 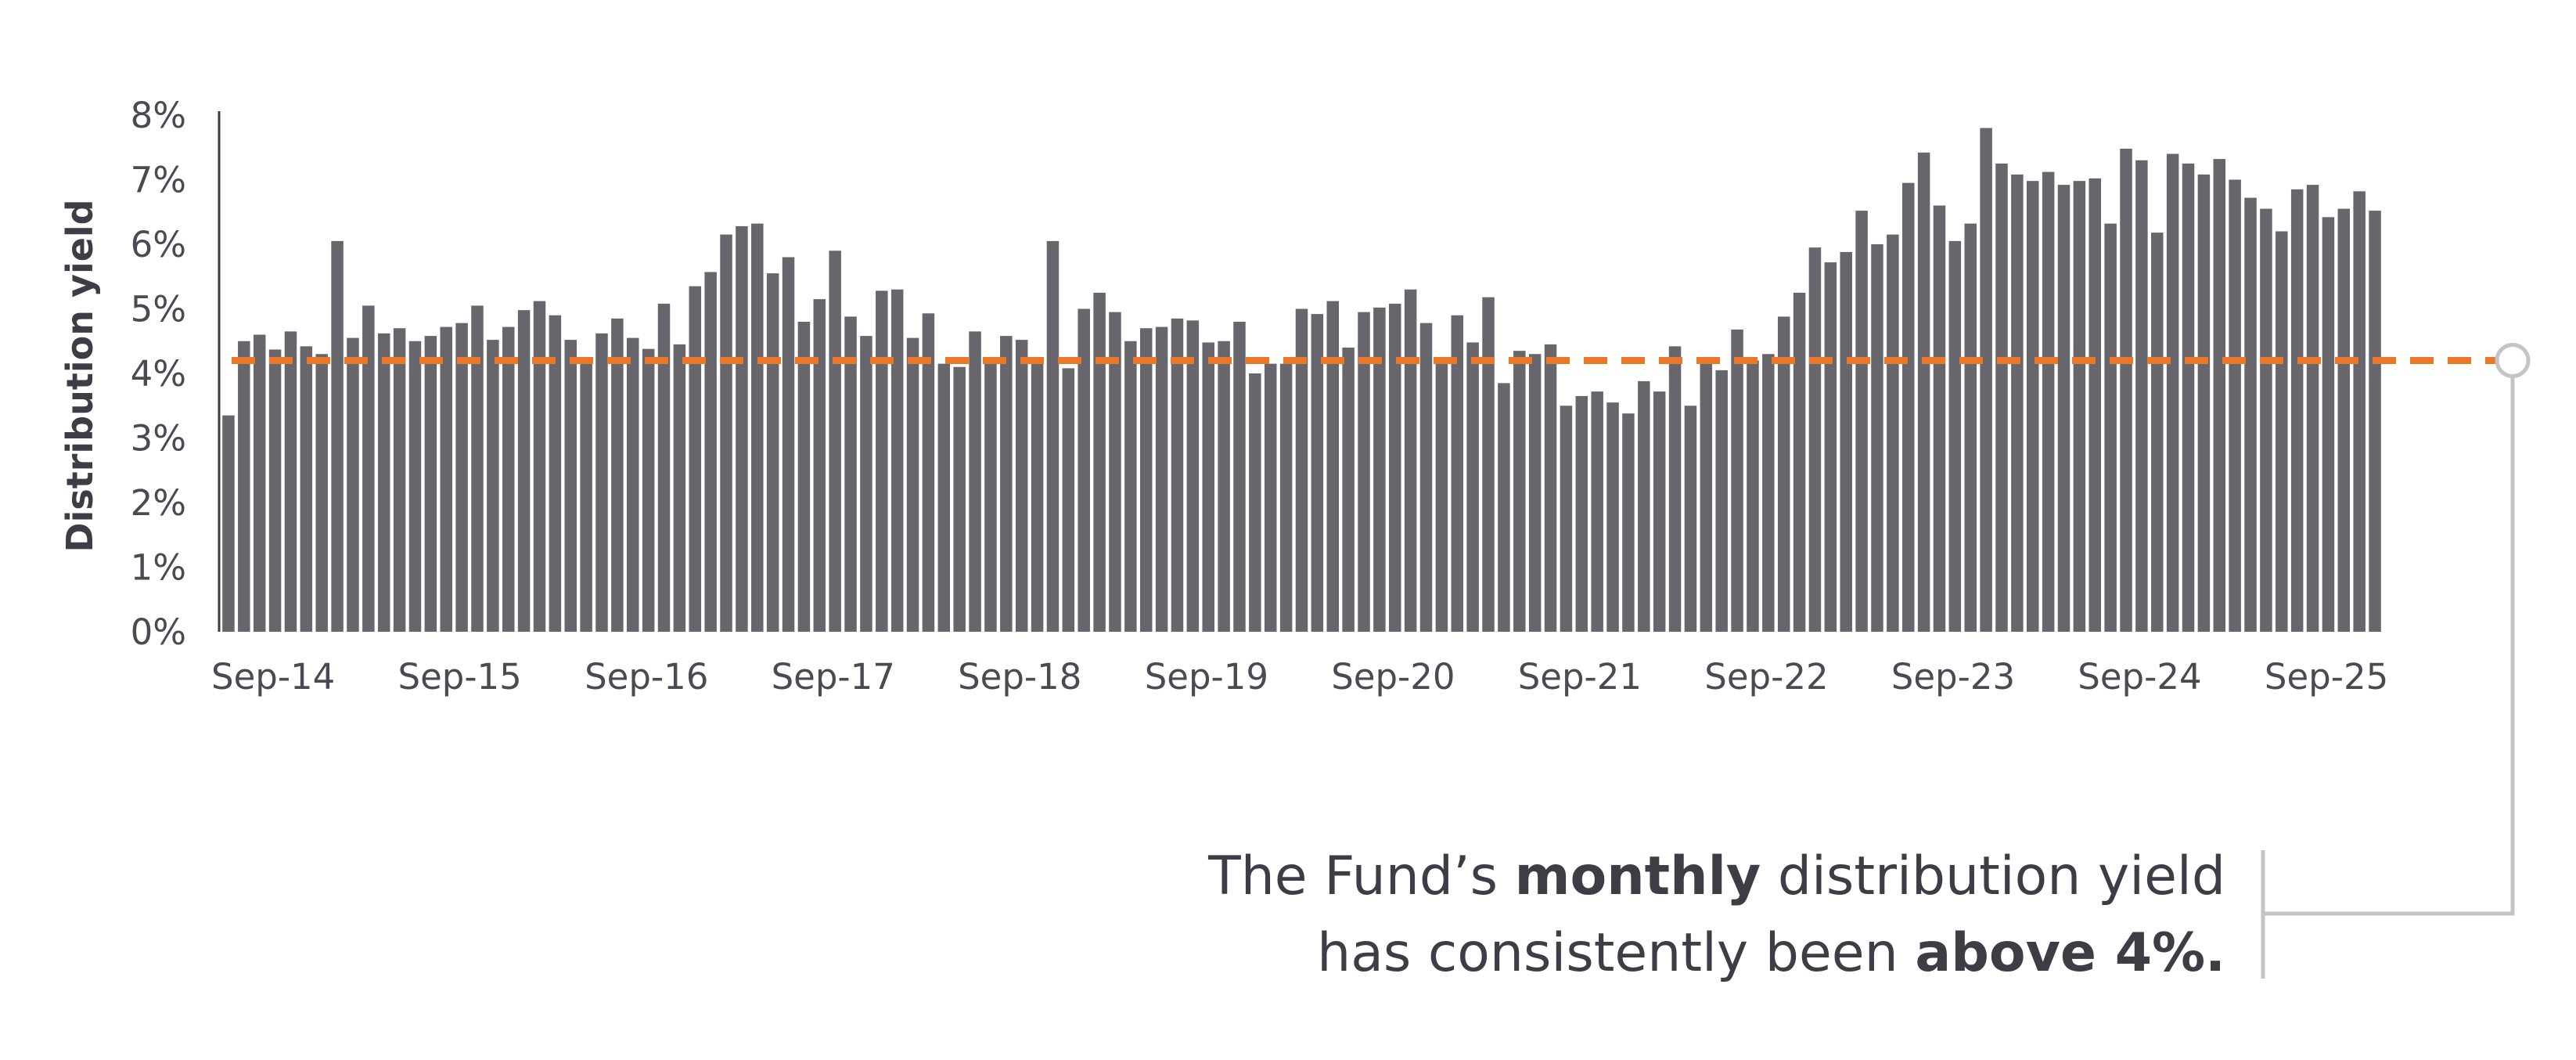 What do you see at coordinates (273, 677) in the screenshot?
I see `x-tick-label: Sep-14` at bounding box center [273, 677].